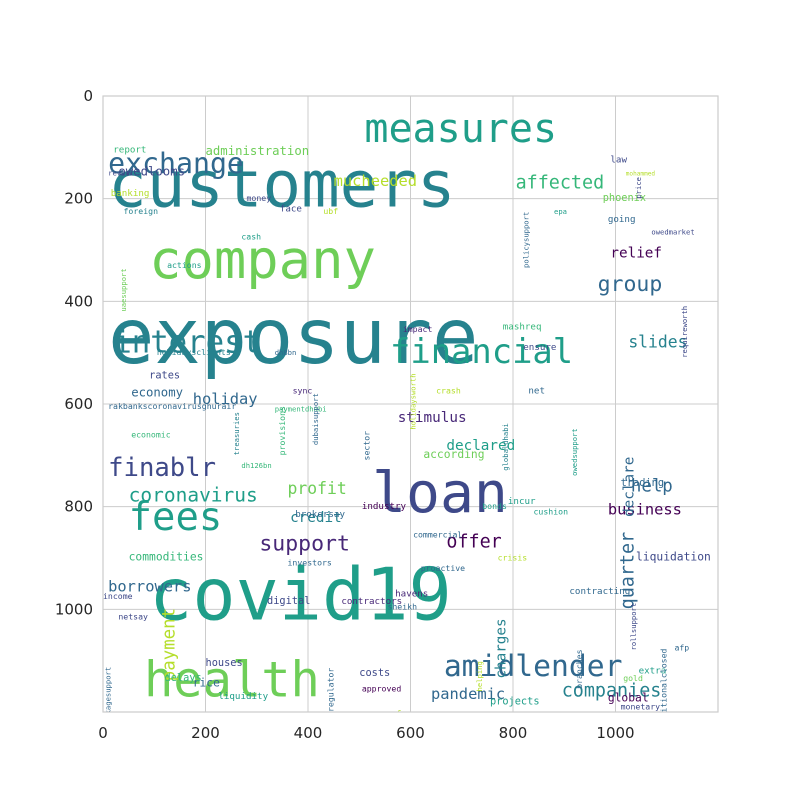 This screenshot has width=800, height=800. I want to click on y-tick-label: 0, so click(88, 96).